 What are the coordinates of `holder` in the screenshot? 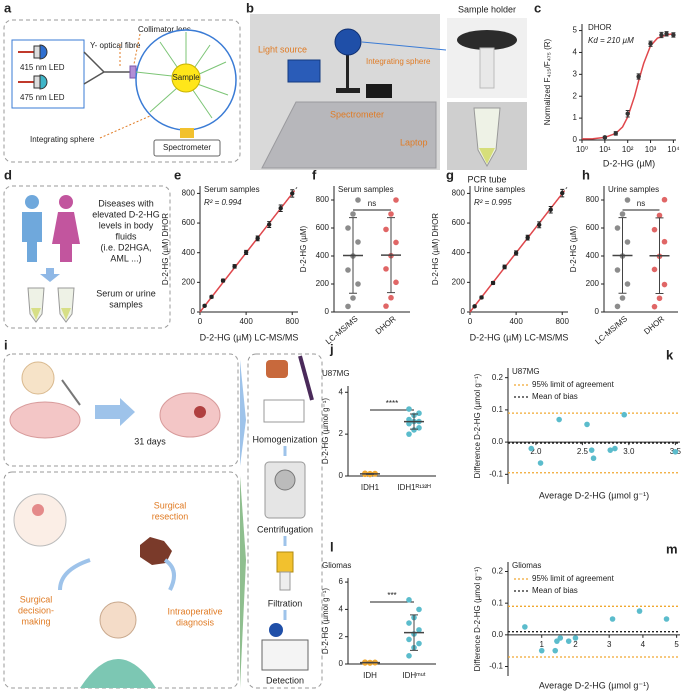 It's located at (487, 40).